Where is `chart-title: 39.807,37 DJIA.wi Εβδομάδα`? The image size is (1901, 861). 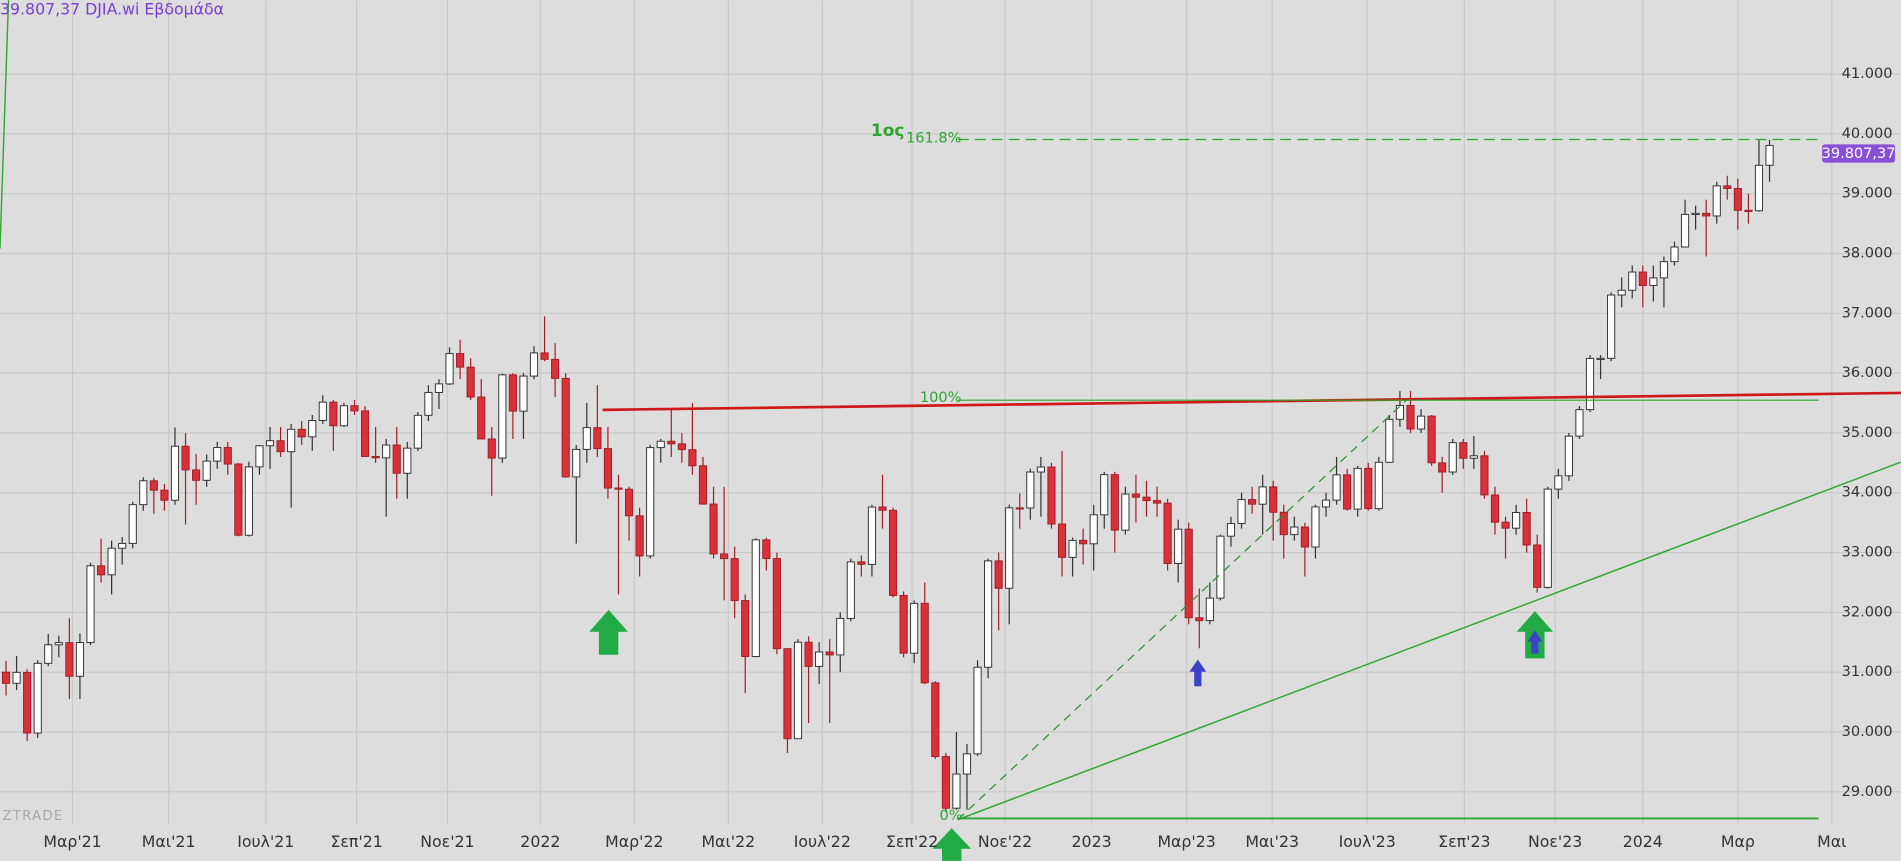 chart-title: 39.807,37 DJIA.wi Εβδομάδα is located at coordinates (112, 9).